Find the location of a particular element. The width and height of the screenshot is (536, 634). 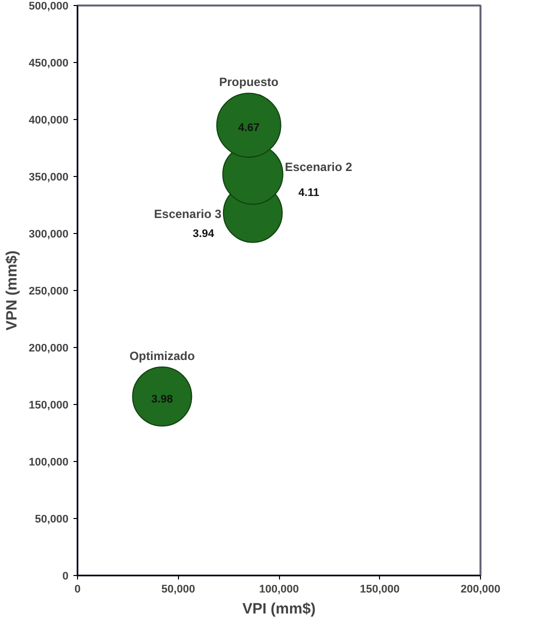

y-tick-label: 0 is located at coordinates (65, 576).